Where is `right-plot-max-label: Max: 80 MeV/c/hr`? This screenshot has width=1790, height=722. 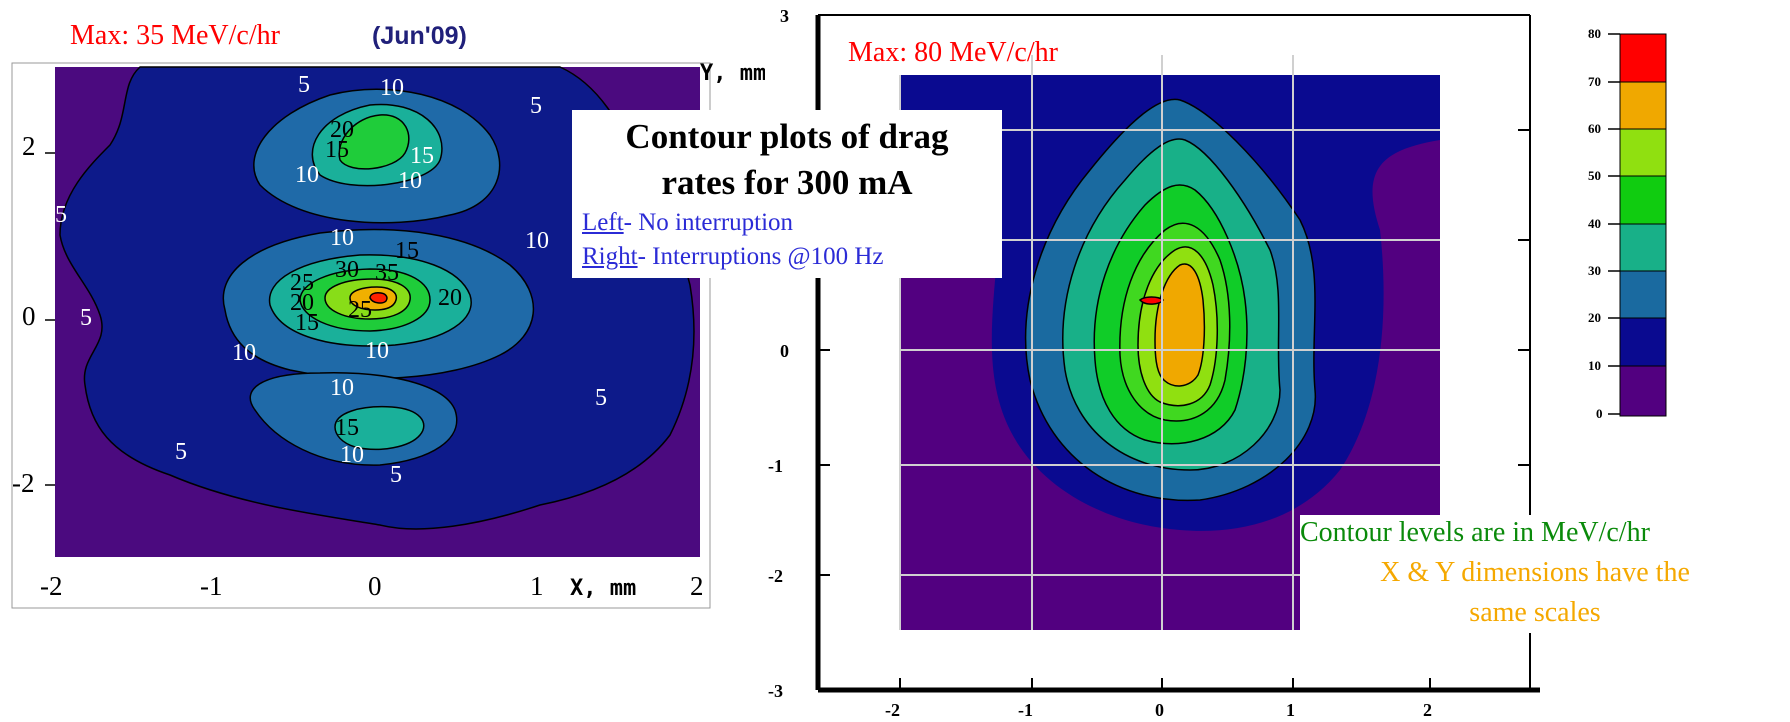
right-plot-max-label: Max: 80 MeV/c/hr is located at coordinates (953, 52).